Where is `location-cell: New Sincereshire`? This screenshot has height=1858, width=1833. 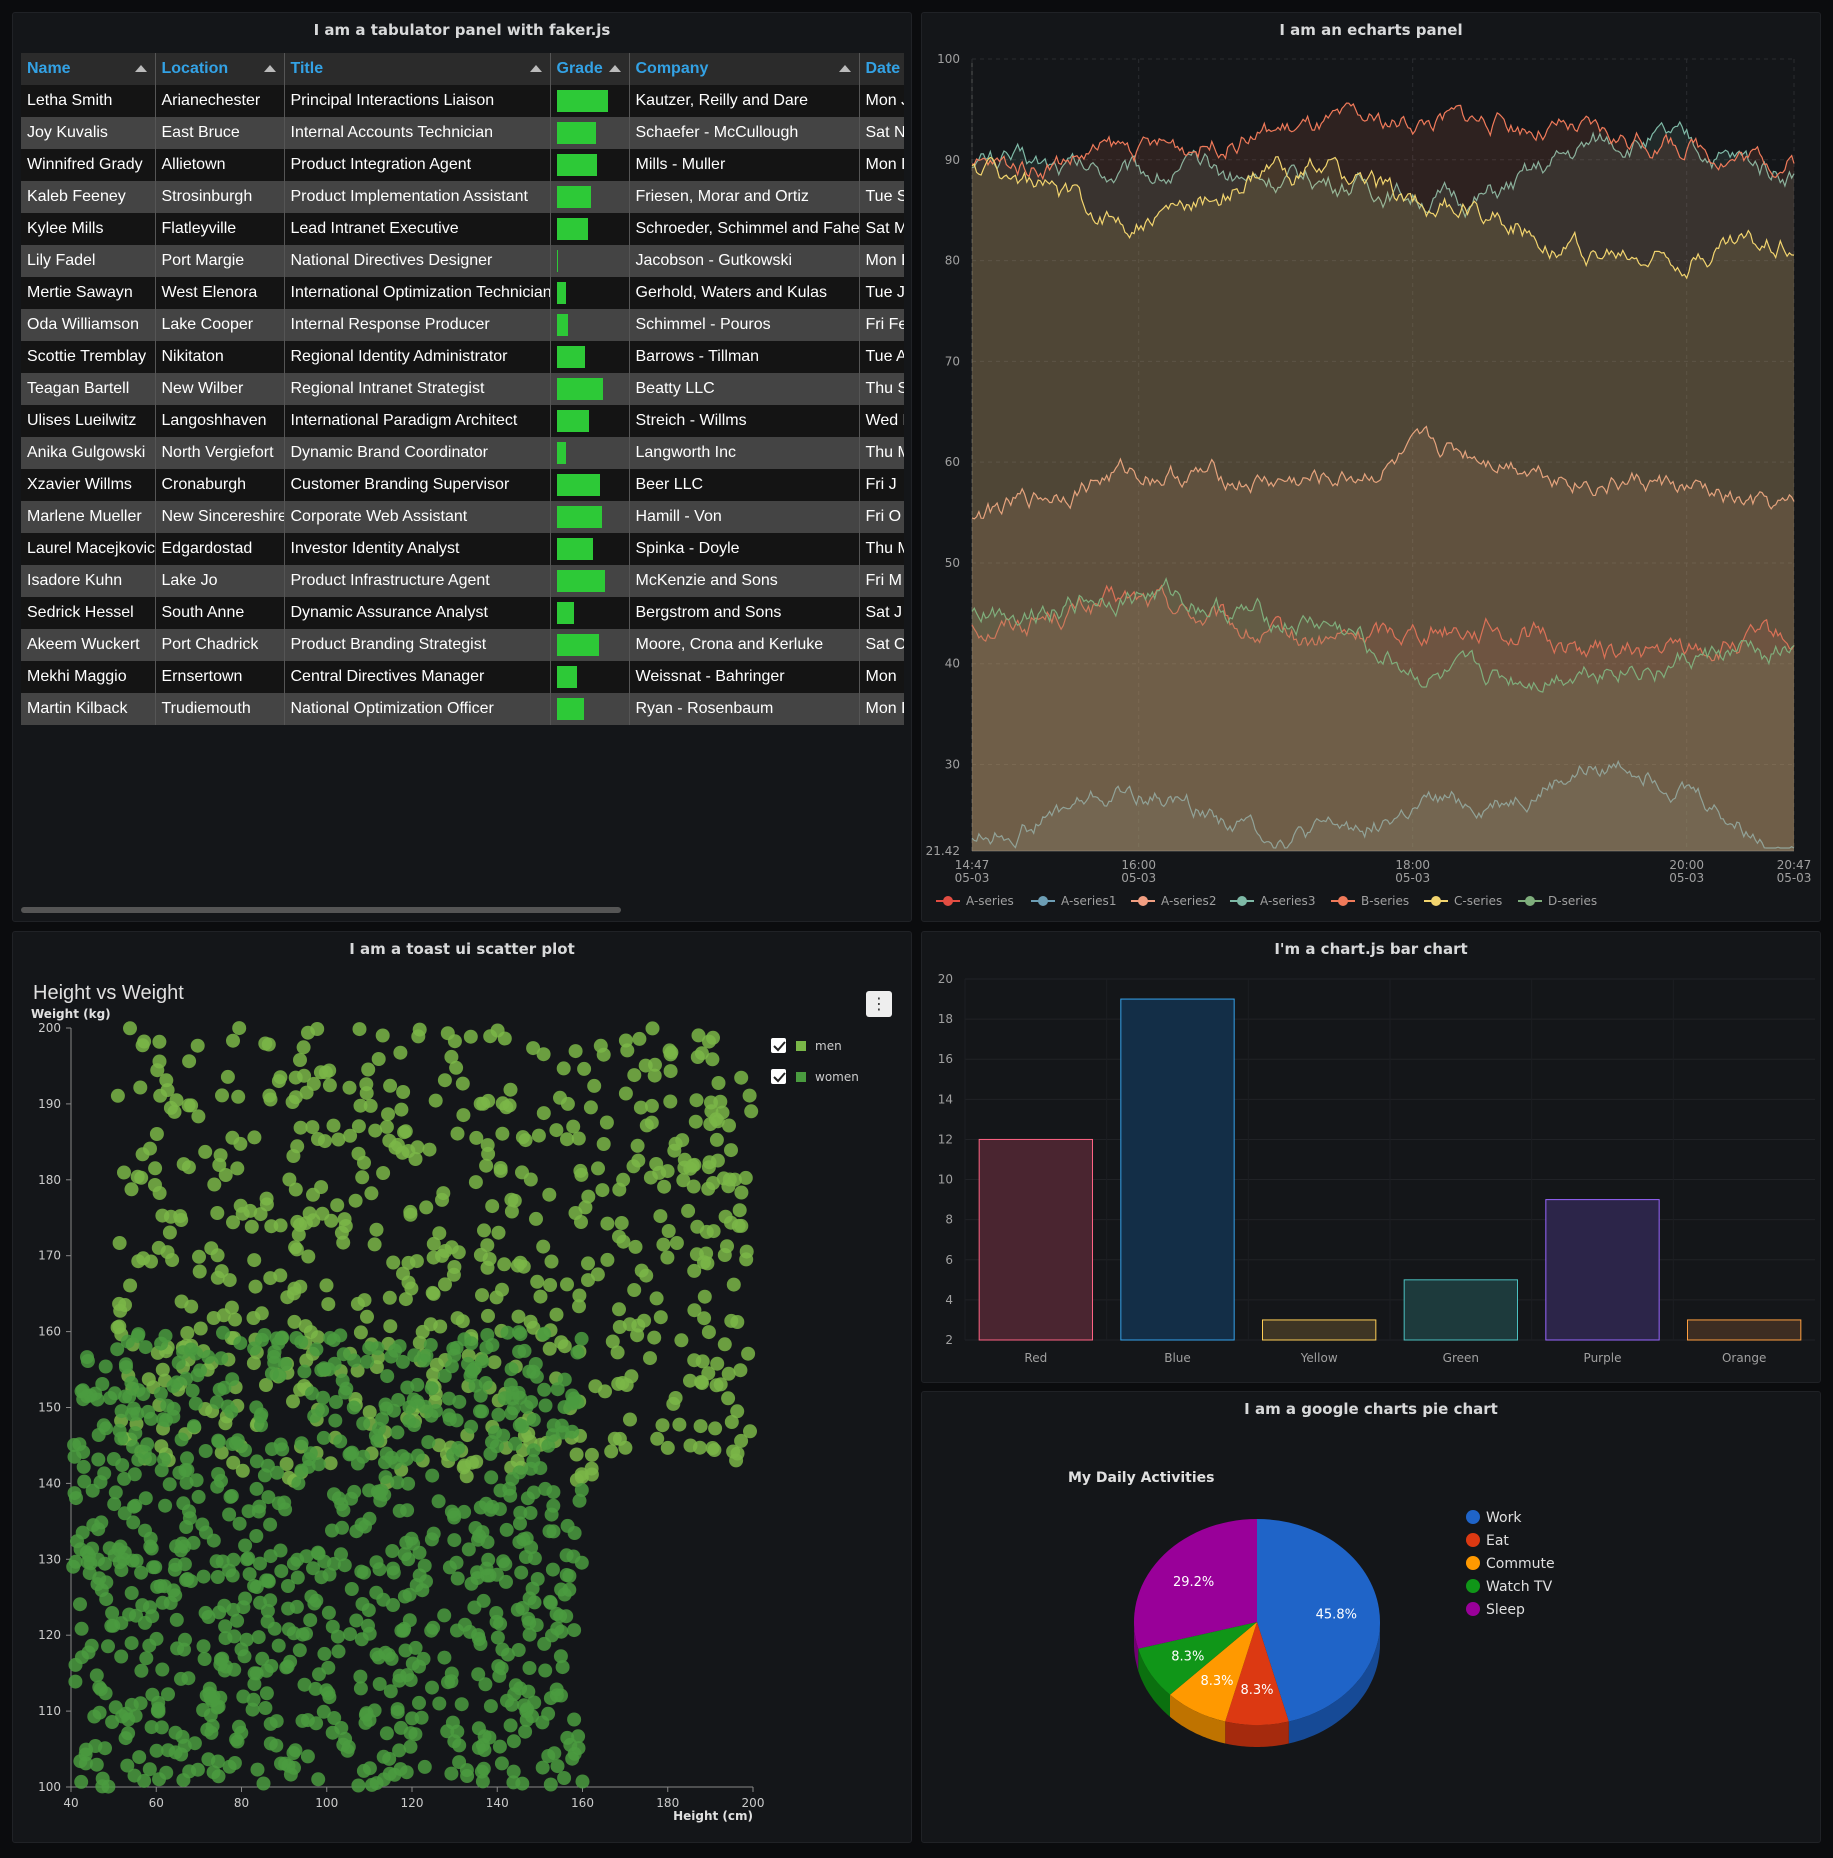
location-cell: New Sincereshire is located at coordinates (220, 517).